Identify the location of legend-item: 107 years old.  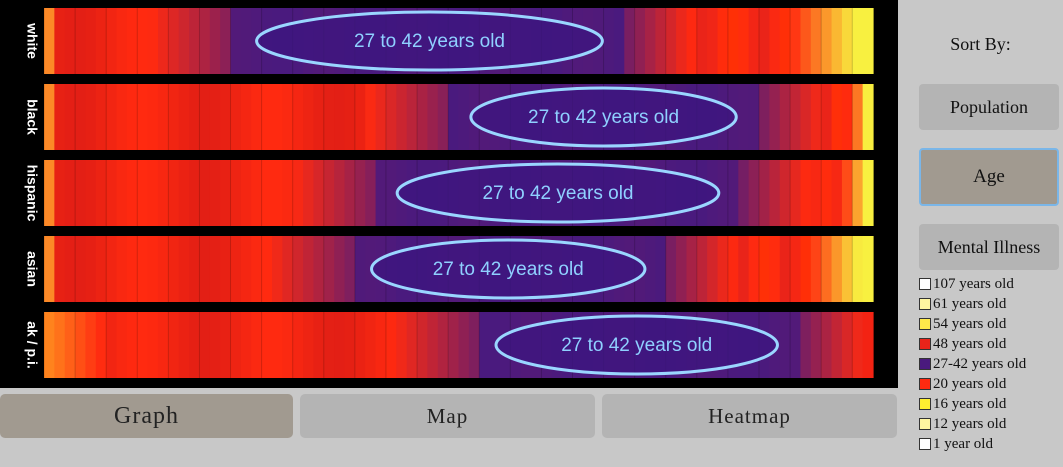
(991, 284).